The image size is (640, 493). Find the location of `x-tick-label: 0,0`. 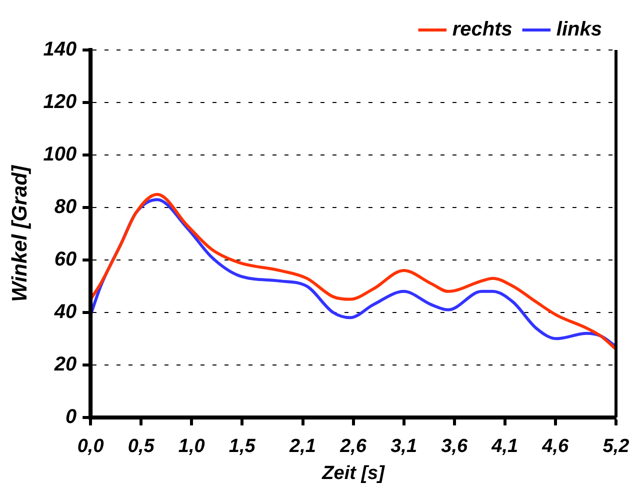

x-tick-label: 0,0 is located at coordinates (90, 447).